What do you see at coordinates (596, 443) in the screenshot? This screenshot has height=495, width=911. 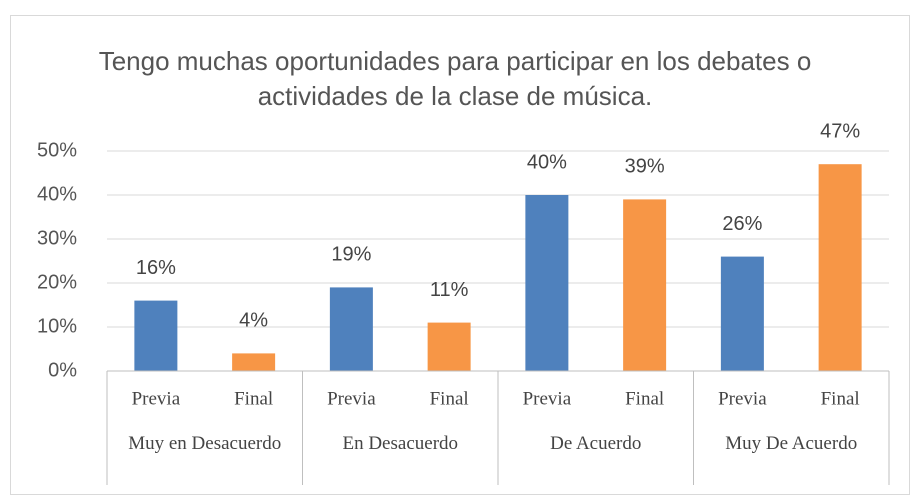 I see `group-label: De Acuerdo` at bounding box center [596, 443].